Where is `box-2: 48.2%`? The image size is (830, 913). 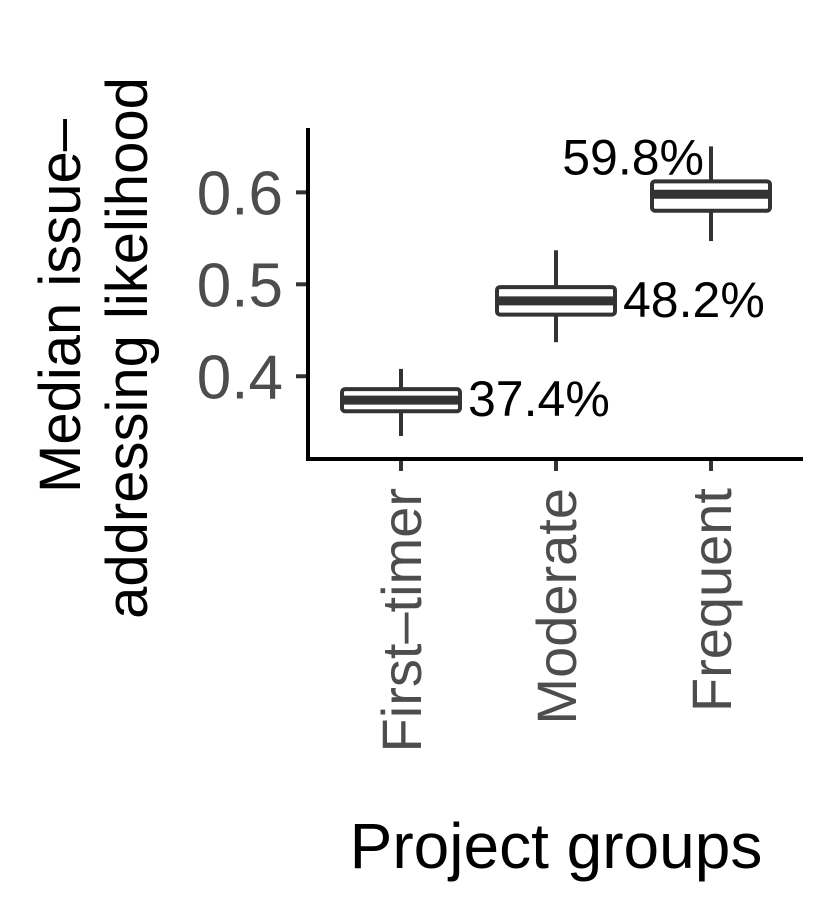 box-2: 48.2% is located at coordinates (630, 296).